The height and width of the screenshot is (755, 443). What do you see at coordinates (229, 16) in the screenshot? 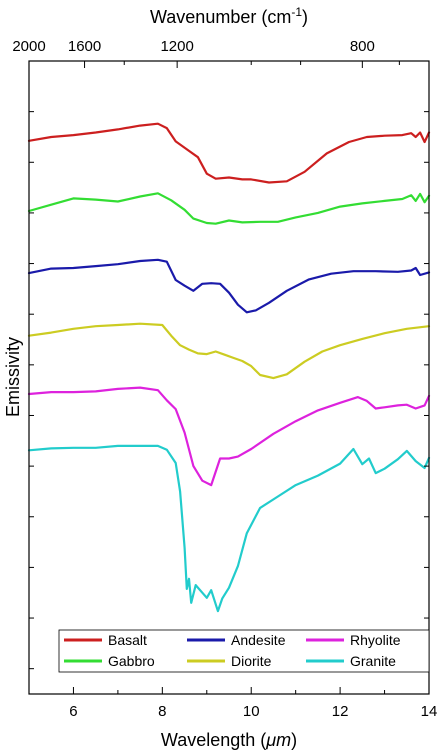
I see `top-axis-title: Wavenumber (cm-1)` at bounding box center [229, 16].